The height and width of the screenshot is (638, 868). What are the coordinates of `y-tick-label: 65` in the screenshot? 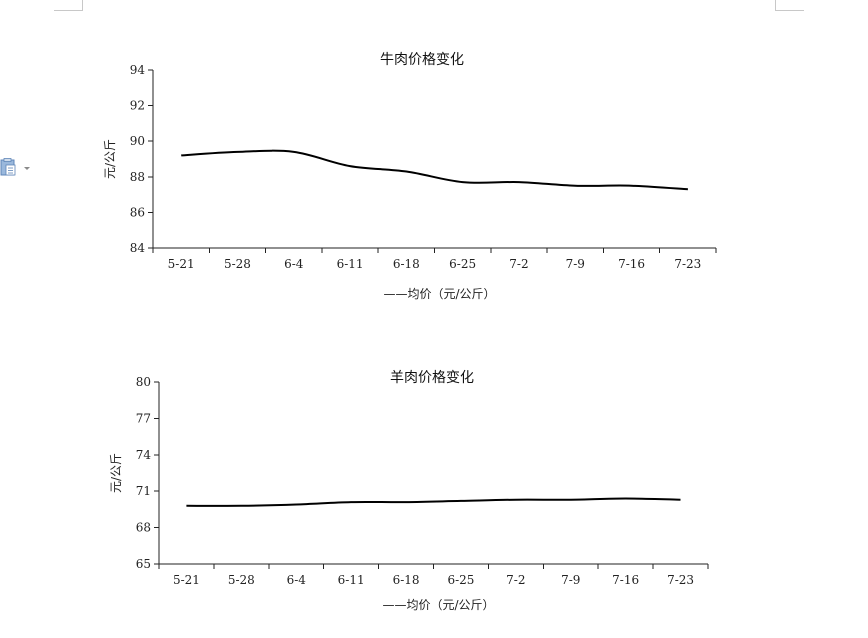 It's located at (143, 564).